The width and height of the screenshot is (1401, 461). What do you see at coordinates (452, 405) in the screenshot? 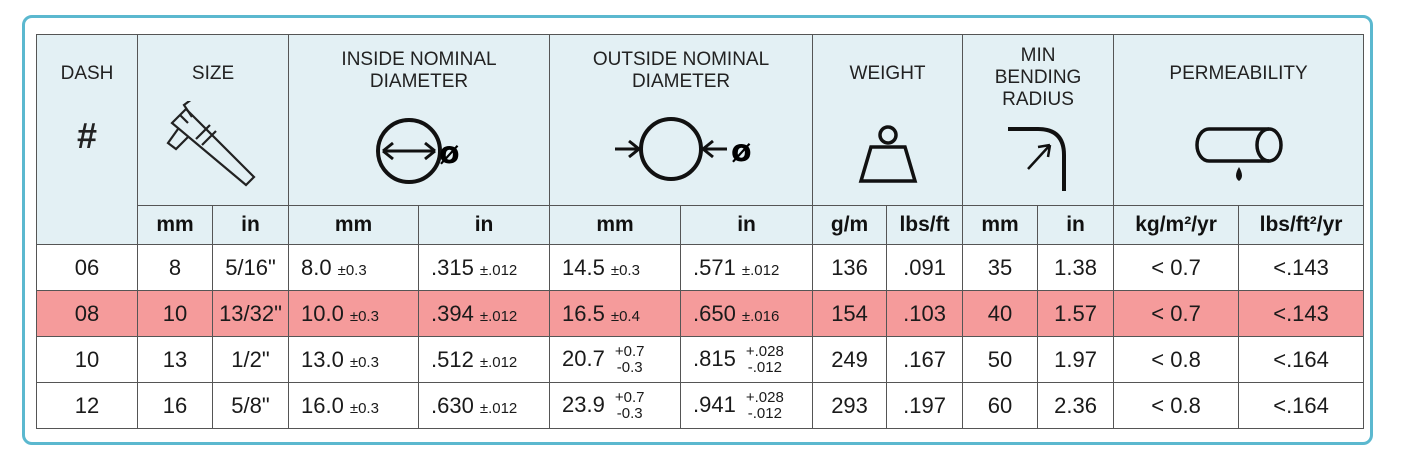
I see `id-in-value: .630` at bounding box center [452, 405].